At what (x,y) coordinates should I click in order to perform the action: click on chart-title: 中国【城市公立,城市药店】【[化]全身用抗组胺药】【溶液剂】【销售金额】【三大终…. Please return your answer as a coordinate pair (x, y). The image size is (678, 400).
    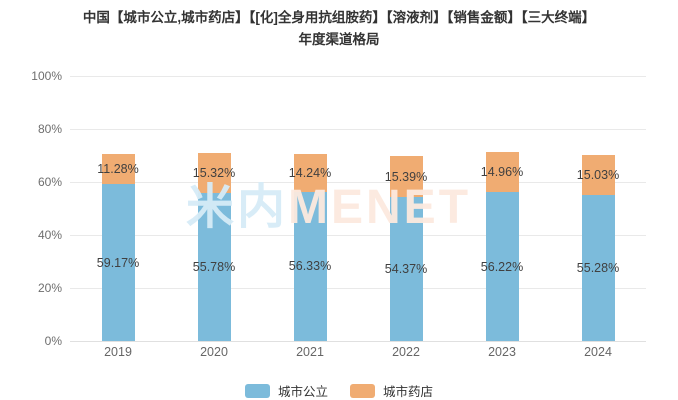
    Looking at the image, I should click on (339, 29).